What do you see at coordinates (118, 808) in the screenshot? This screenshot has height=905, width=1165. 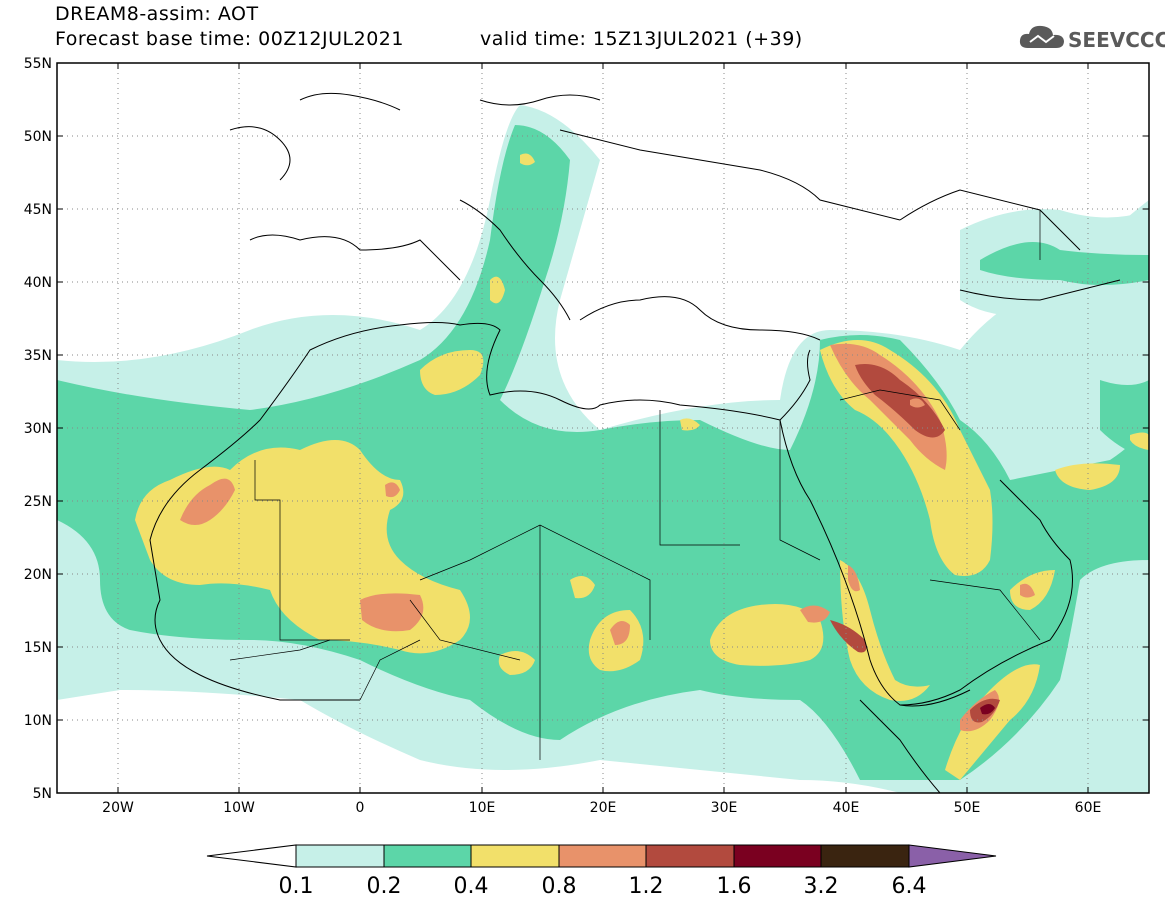 I see `lon-label: 20W` at bounding box center [118, 808].